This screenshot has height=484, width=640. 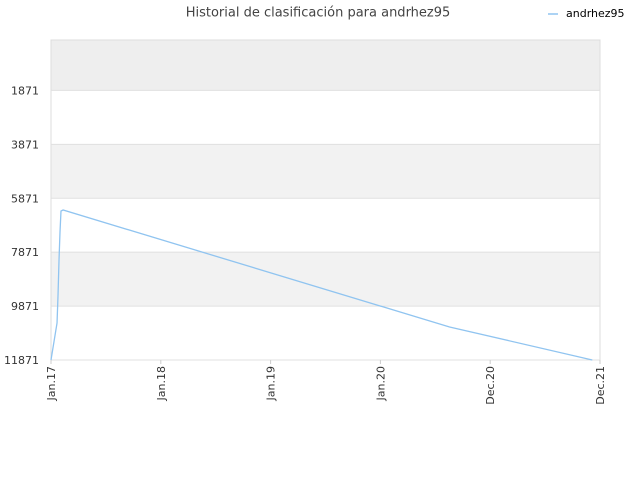 What do you see at coordinates (25, 144) in the screenshot?
I see `y-tick-label: 3871` at bounding box center [25, 144].